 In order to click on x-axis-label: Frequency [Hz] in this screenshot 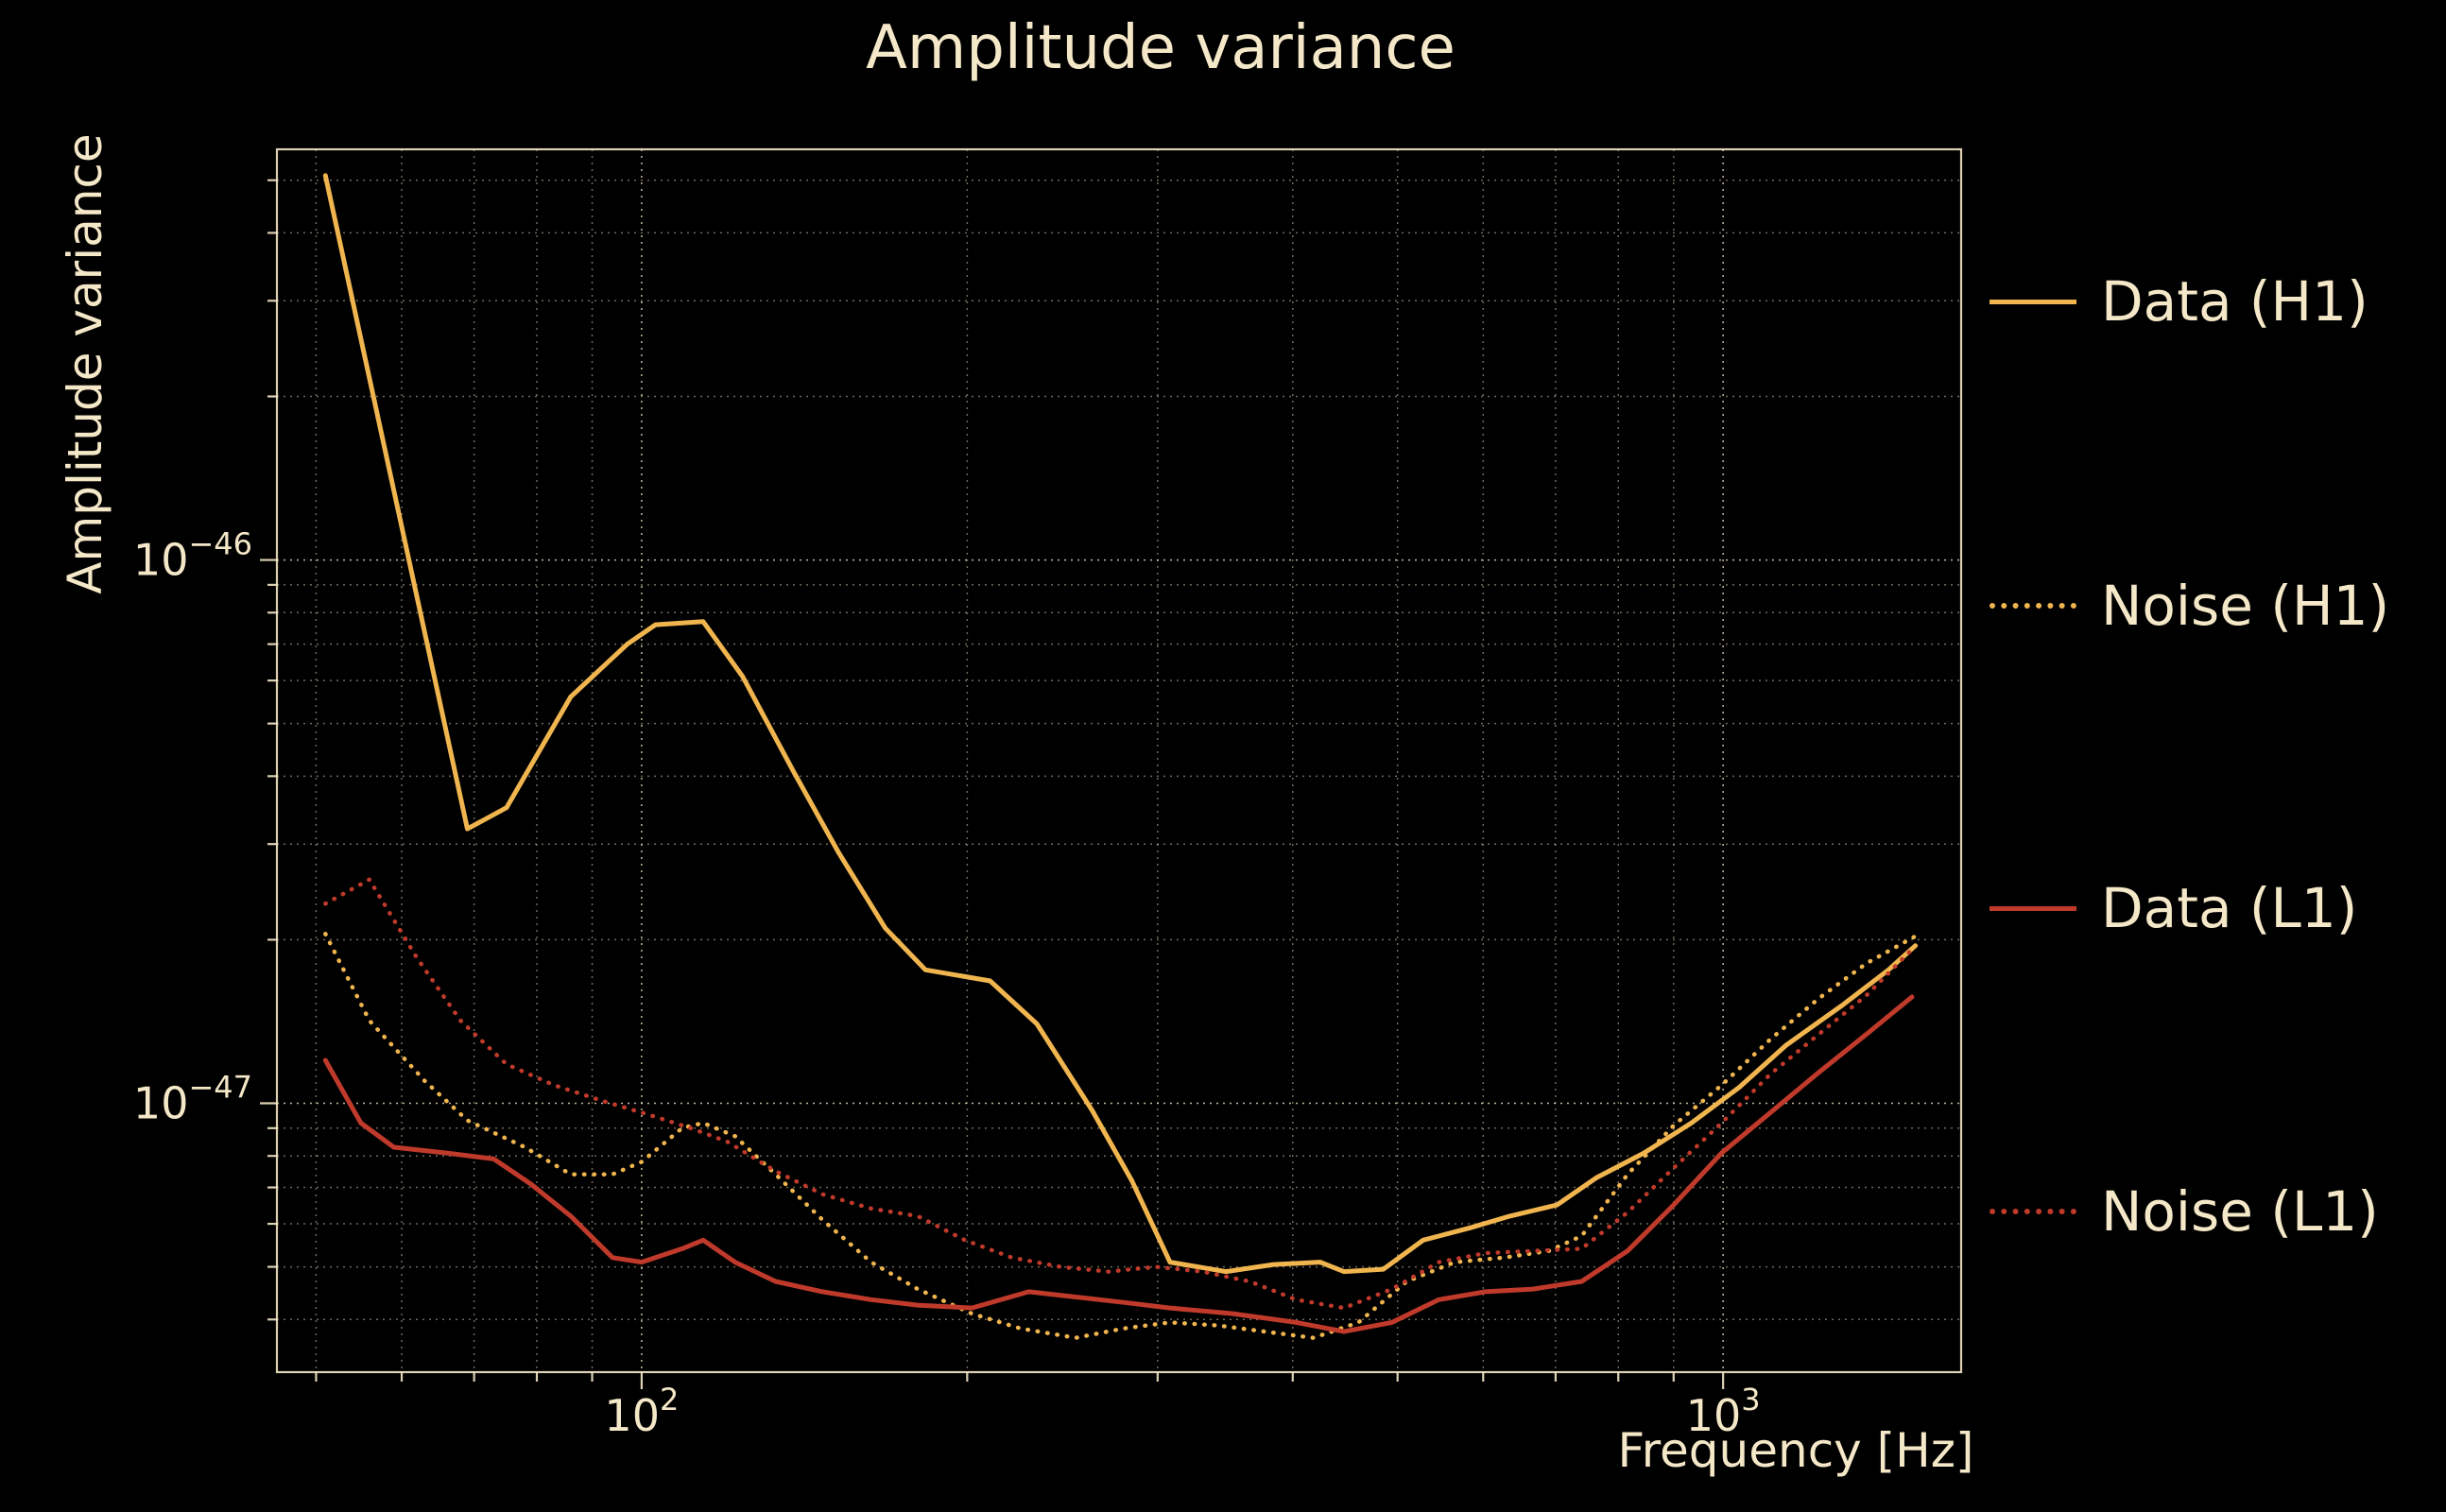, I will do `click(1795, 1450)`.